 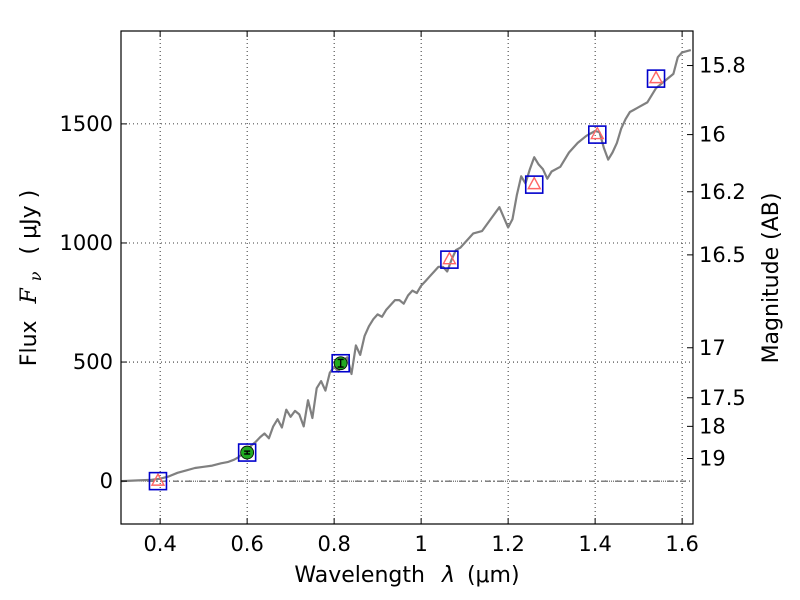 I want to click on right-tick-label: 18, so click(x=712, y=426).